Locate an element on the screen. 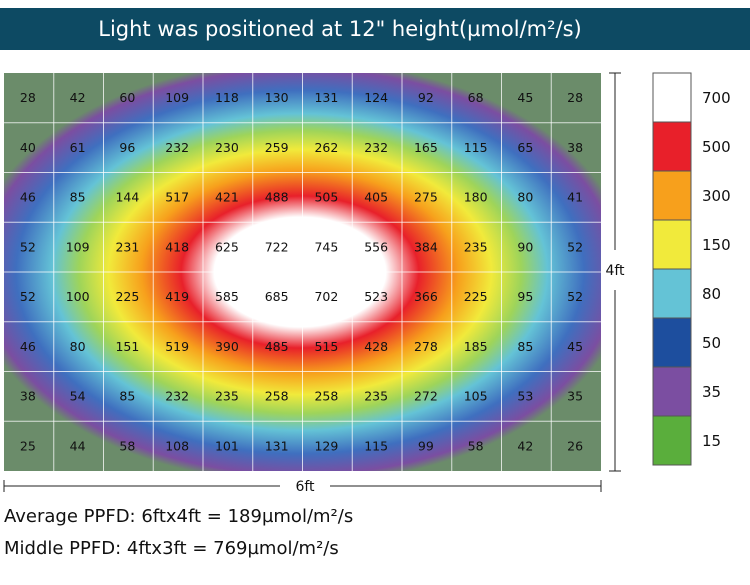 This screenshot has width=750, height=585. heatmap-cell-value: 109 is located at coordinates (177, 97).